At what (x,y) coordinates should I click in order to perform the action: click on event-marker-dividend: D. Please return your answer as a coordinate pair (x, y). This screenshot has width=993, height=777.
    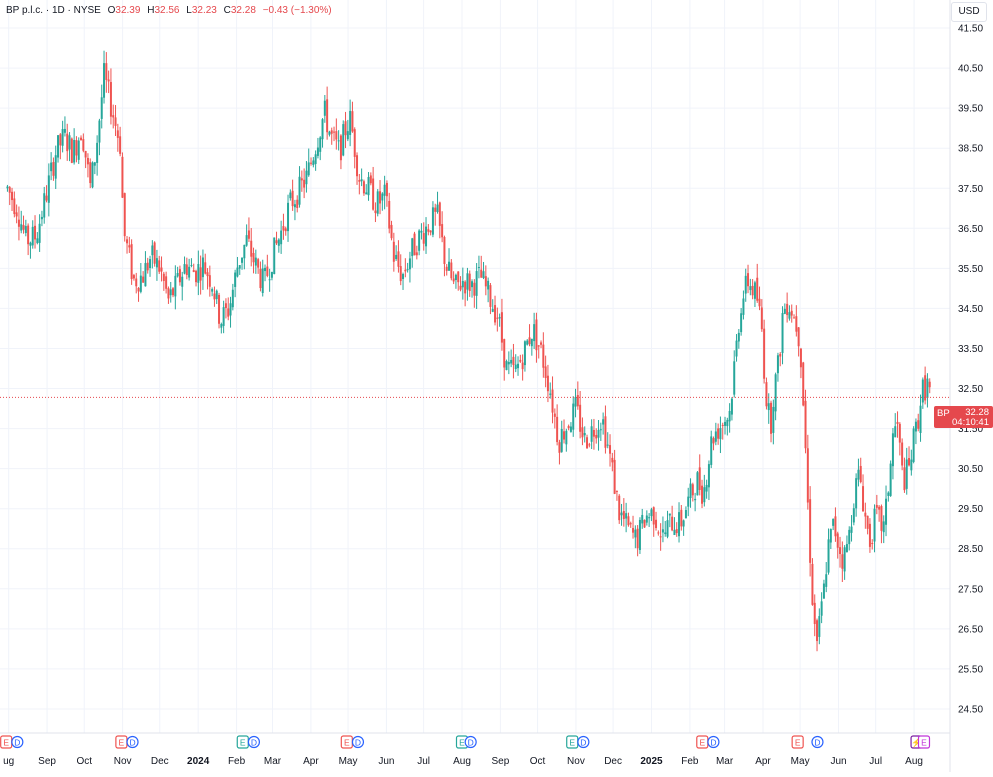
    Looking at the image, I should click on (583, 742).